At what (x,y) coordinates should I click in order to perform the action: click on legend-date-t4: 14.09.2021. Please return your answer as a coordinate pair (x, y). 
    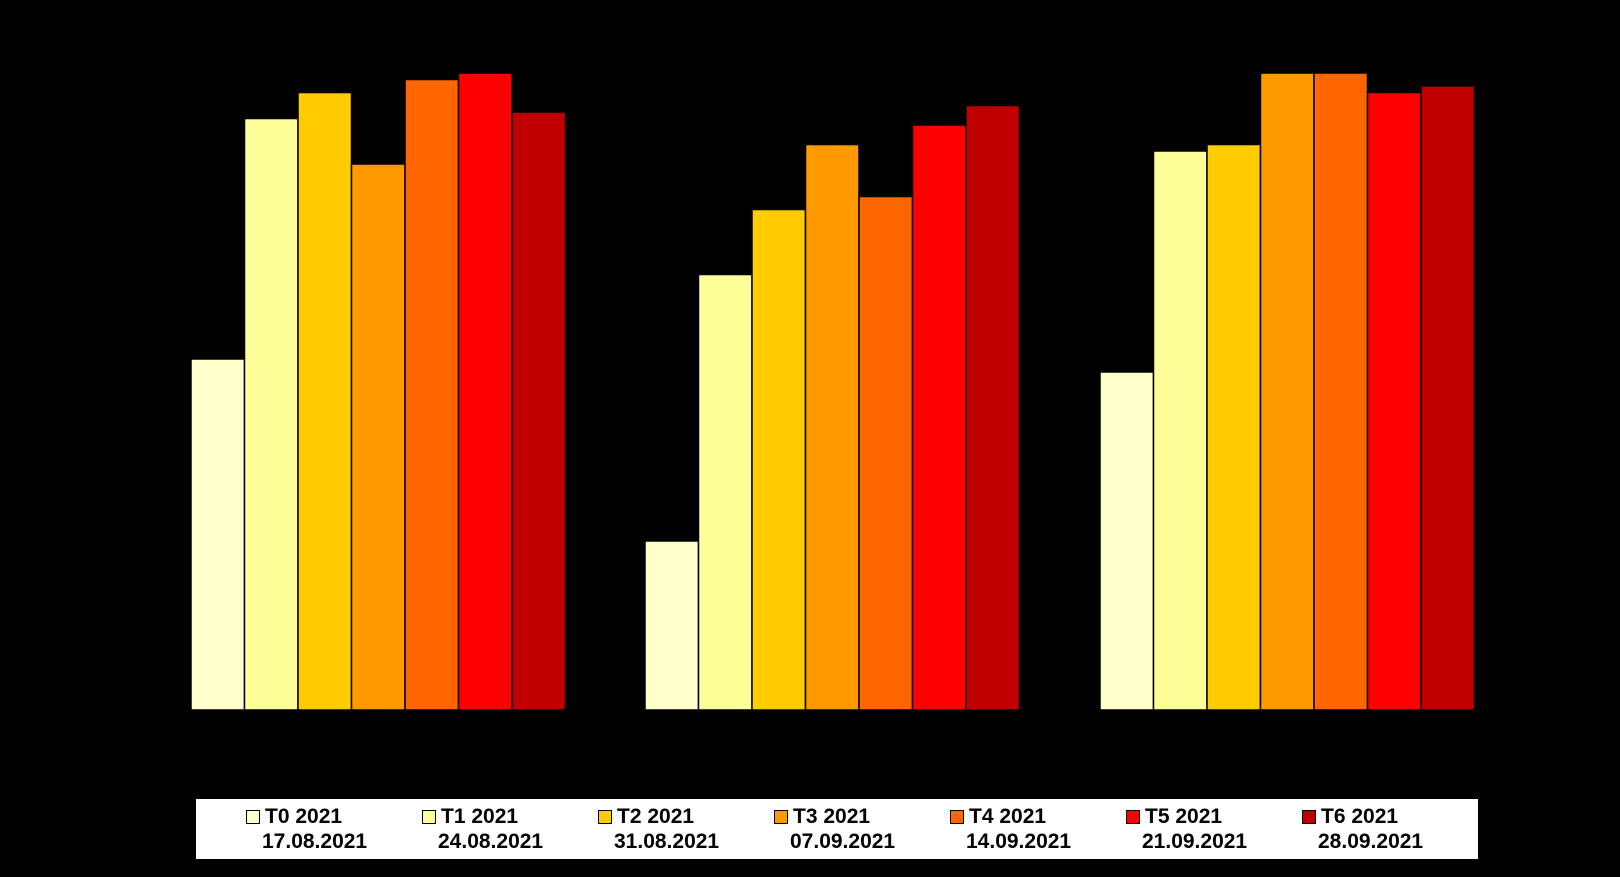
    Looking at the image, I should click on (1019, 841).